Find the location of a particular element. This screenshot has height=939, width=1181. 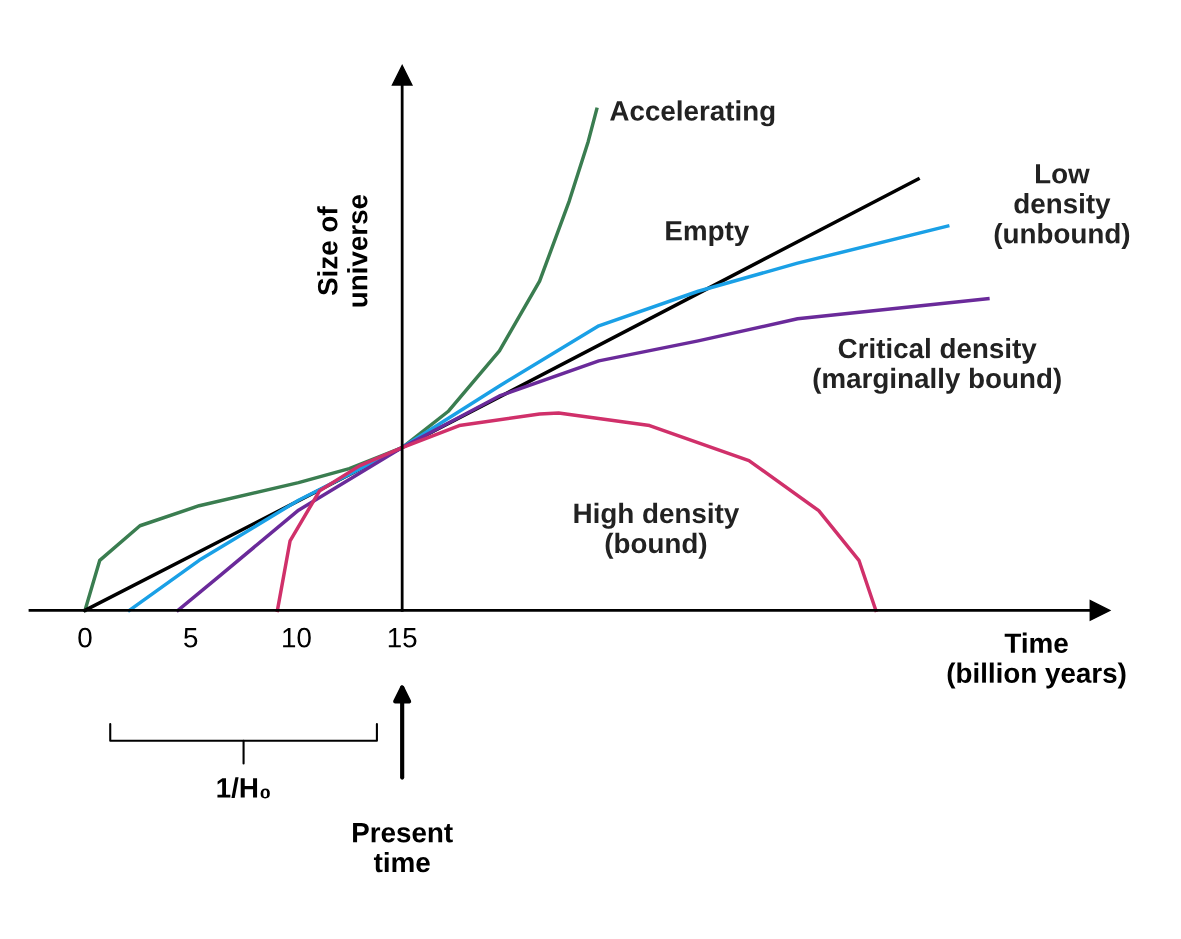

series-label: High density (bound) is located at coordinates (657, 530).